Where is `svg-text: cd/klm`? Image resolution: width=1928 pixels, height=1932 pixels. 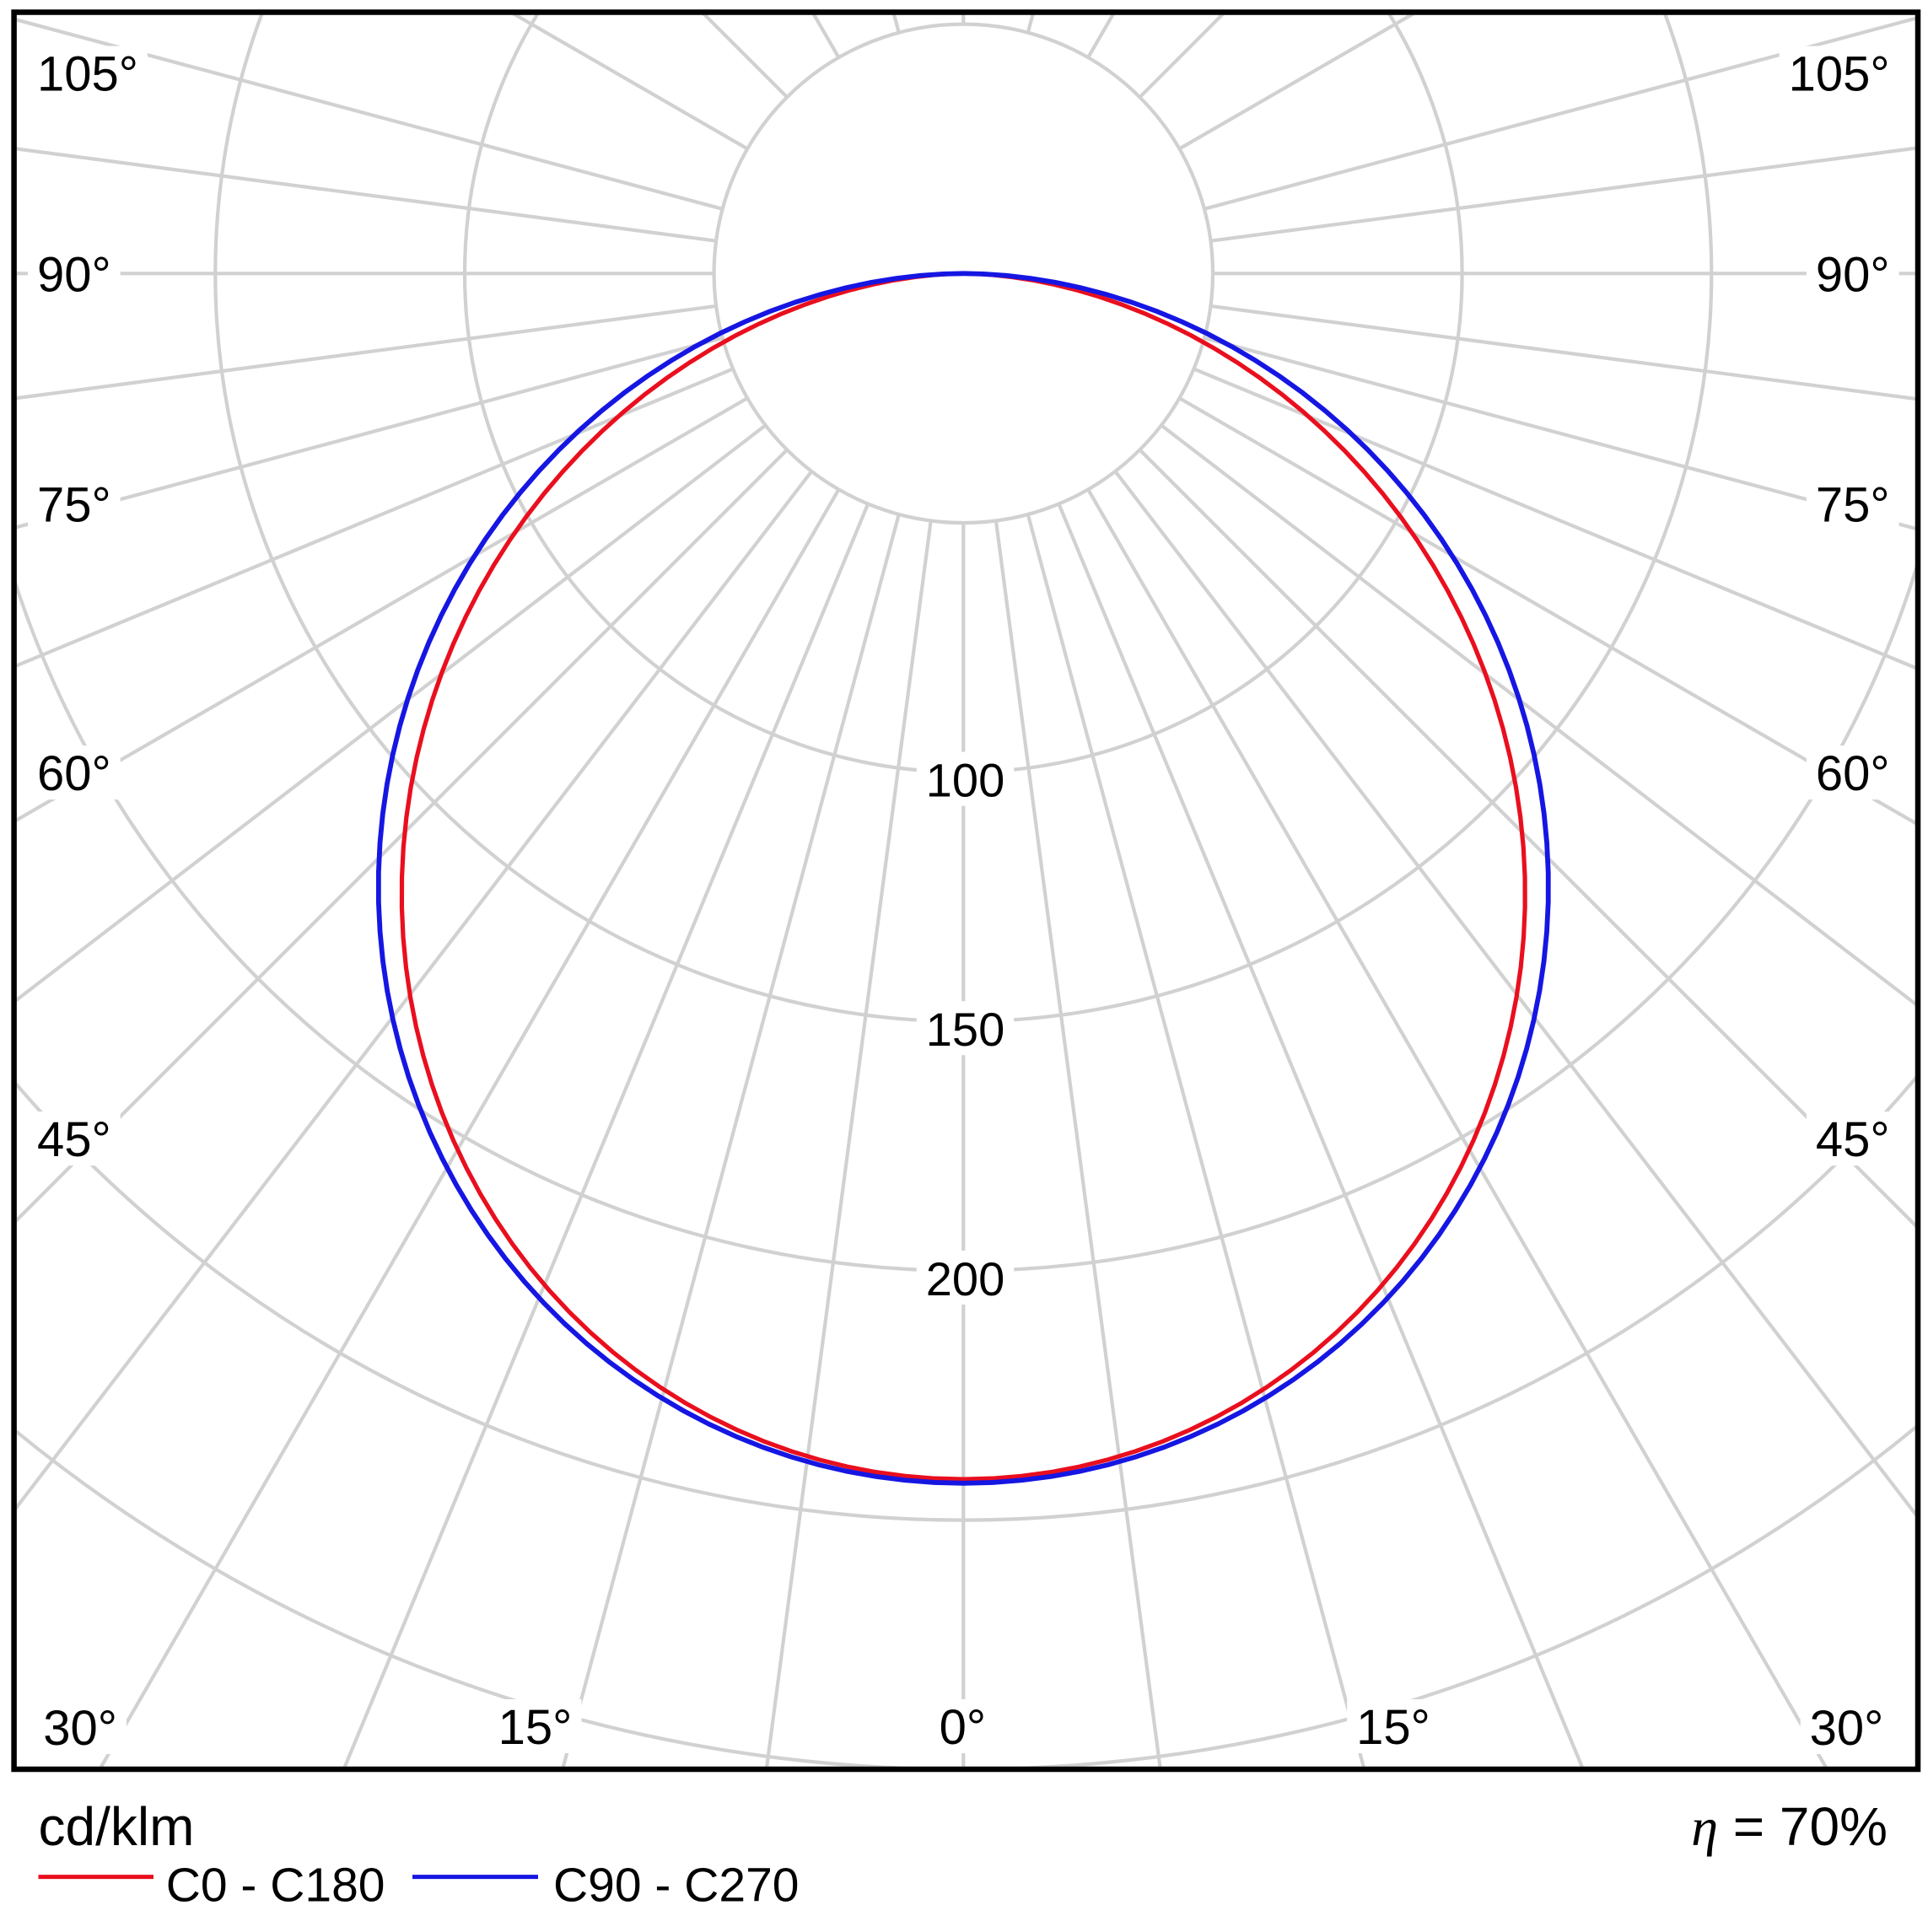
svg-text: cd/klm is located at coordinates (117, 1827).